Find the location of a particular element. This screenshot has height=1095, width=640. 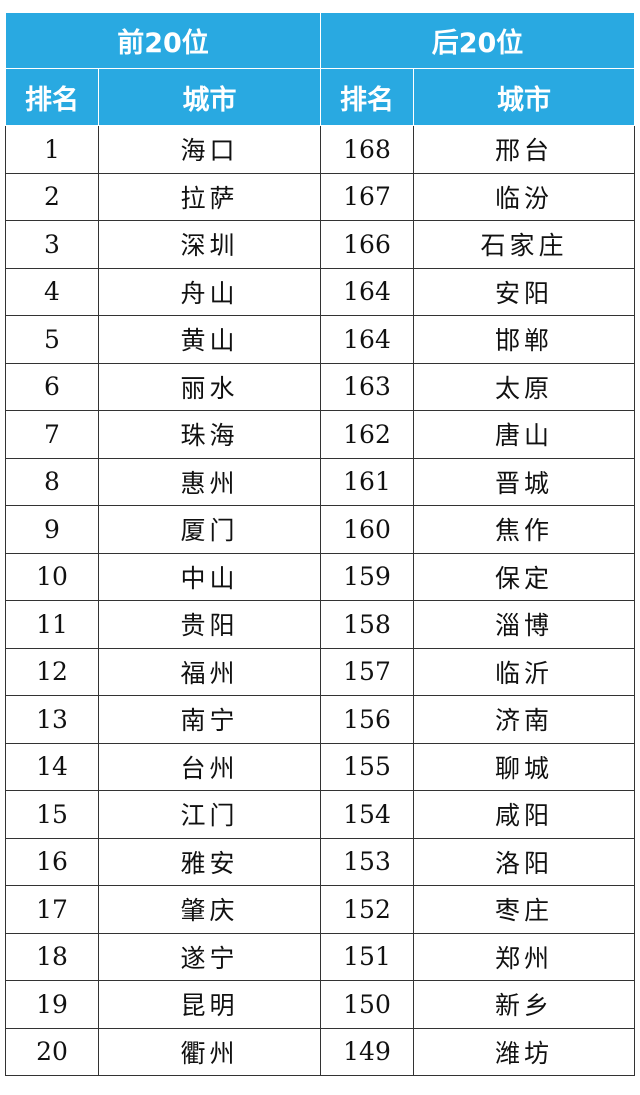

rank-cell: 162 is located at coordinates (367, 434).